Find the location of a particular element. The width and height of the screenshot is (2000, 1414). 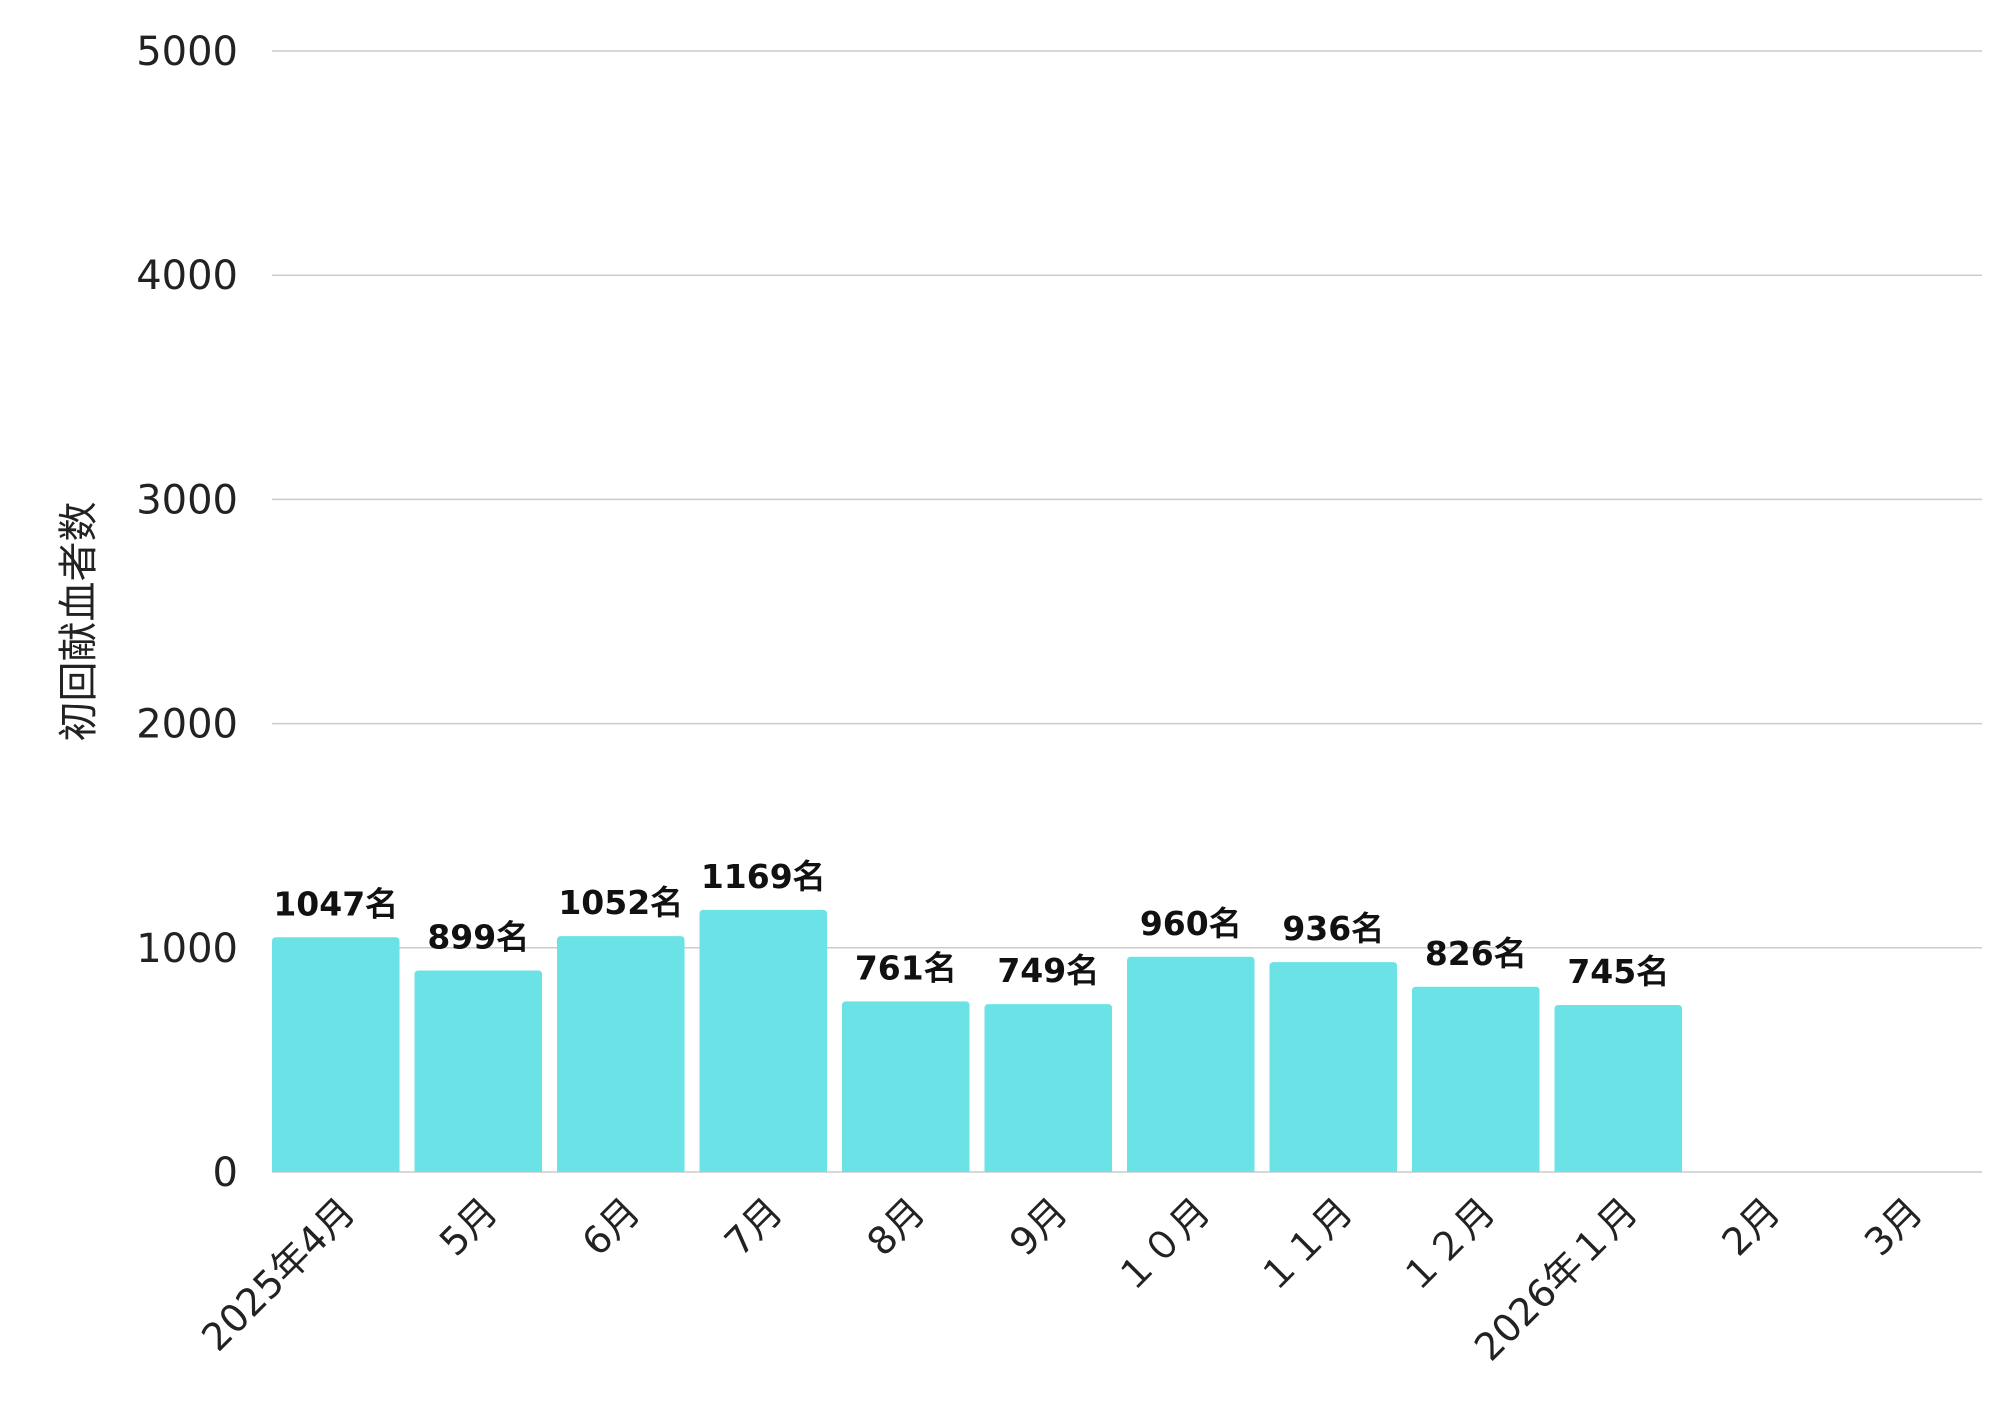

bars is located at coordinates (977, 1040).